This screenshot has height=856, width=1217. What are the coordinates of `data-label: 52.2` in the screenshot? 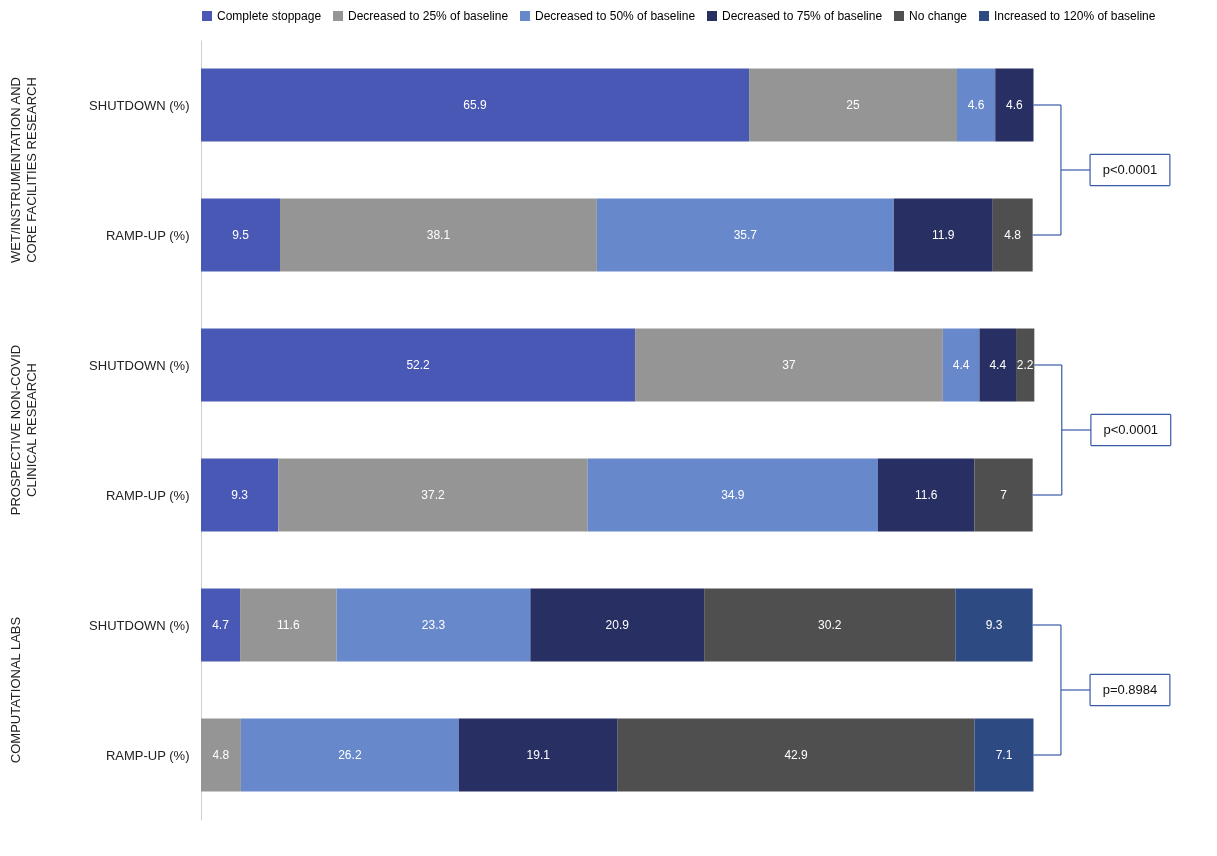 It's located at (418, 365).